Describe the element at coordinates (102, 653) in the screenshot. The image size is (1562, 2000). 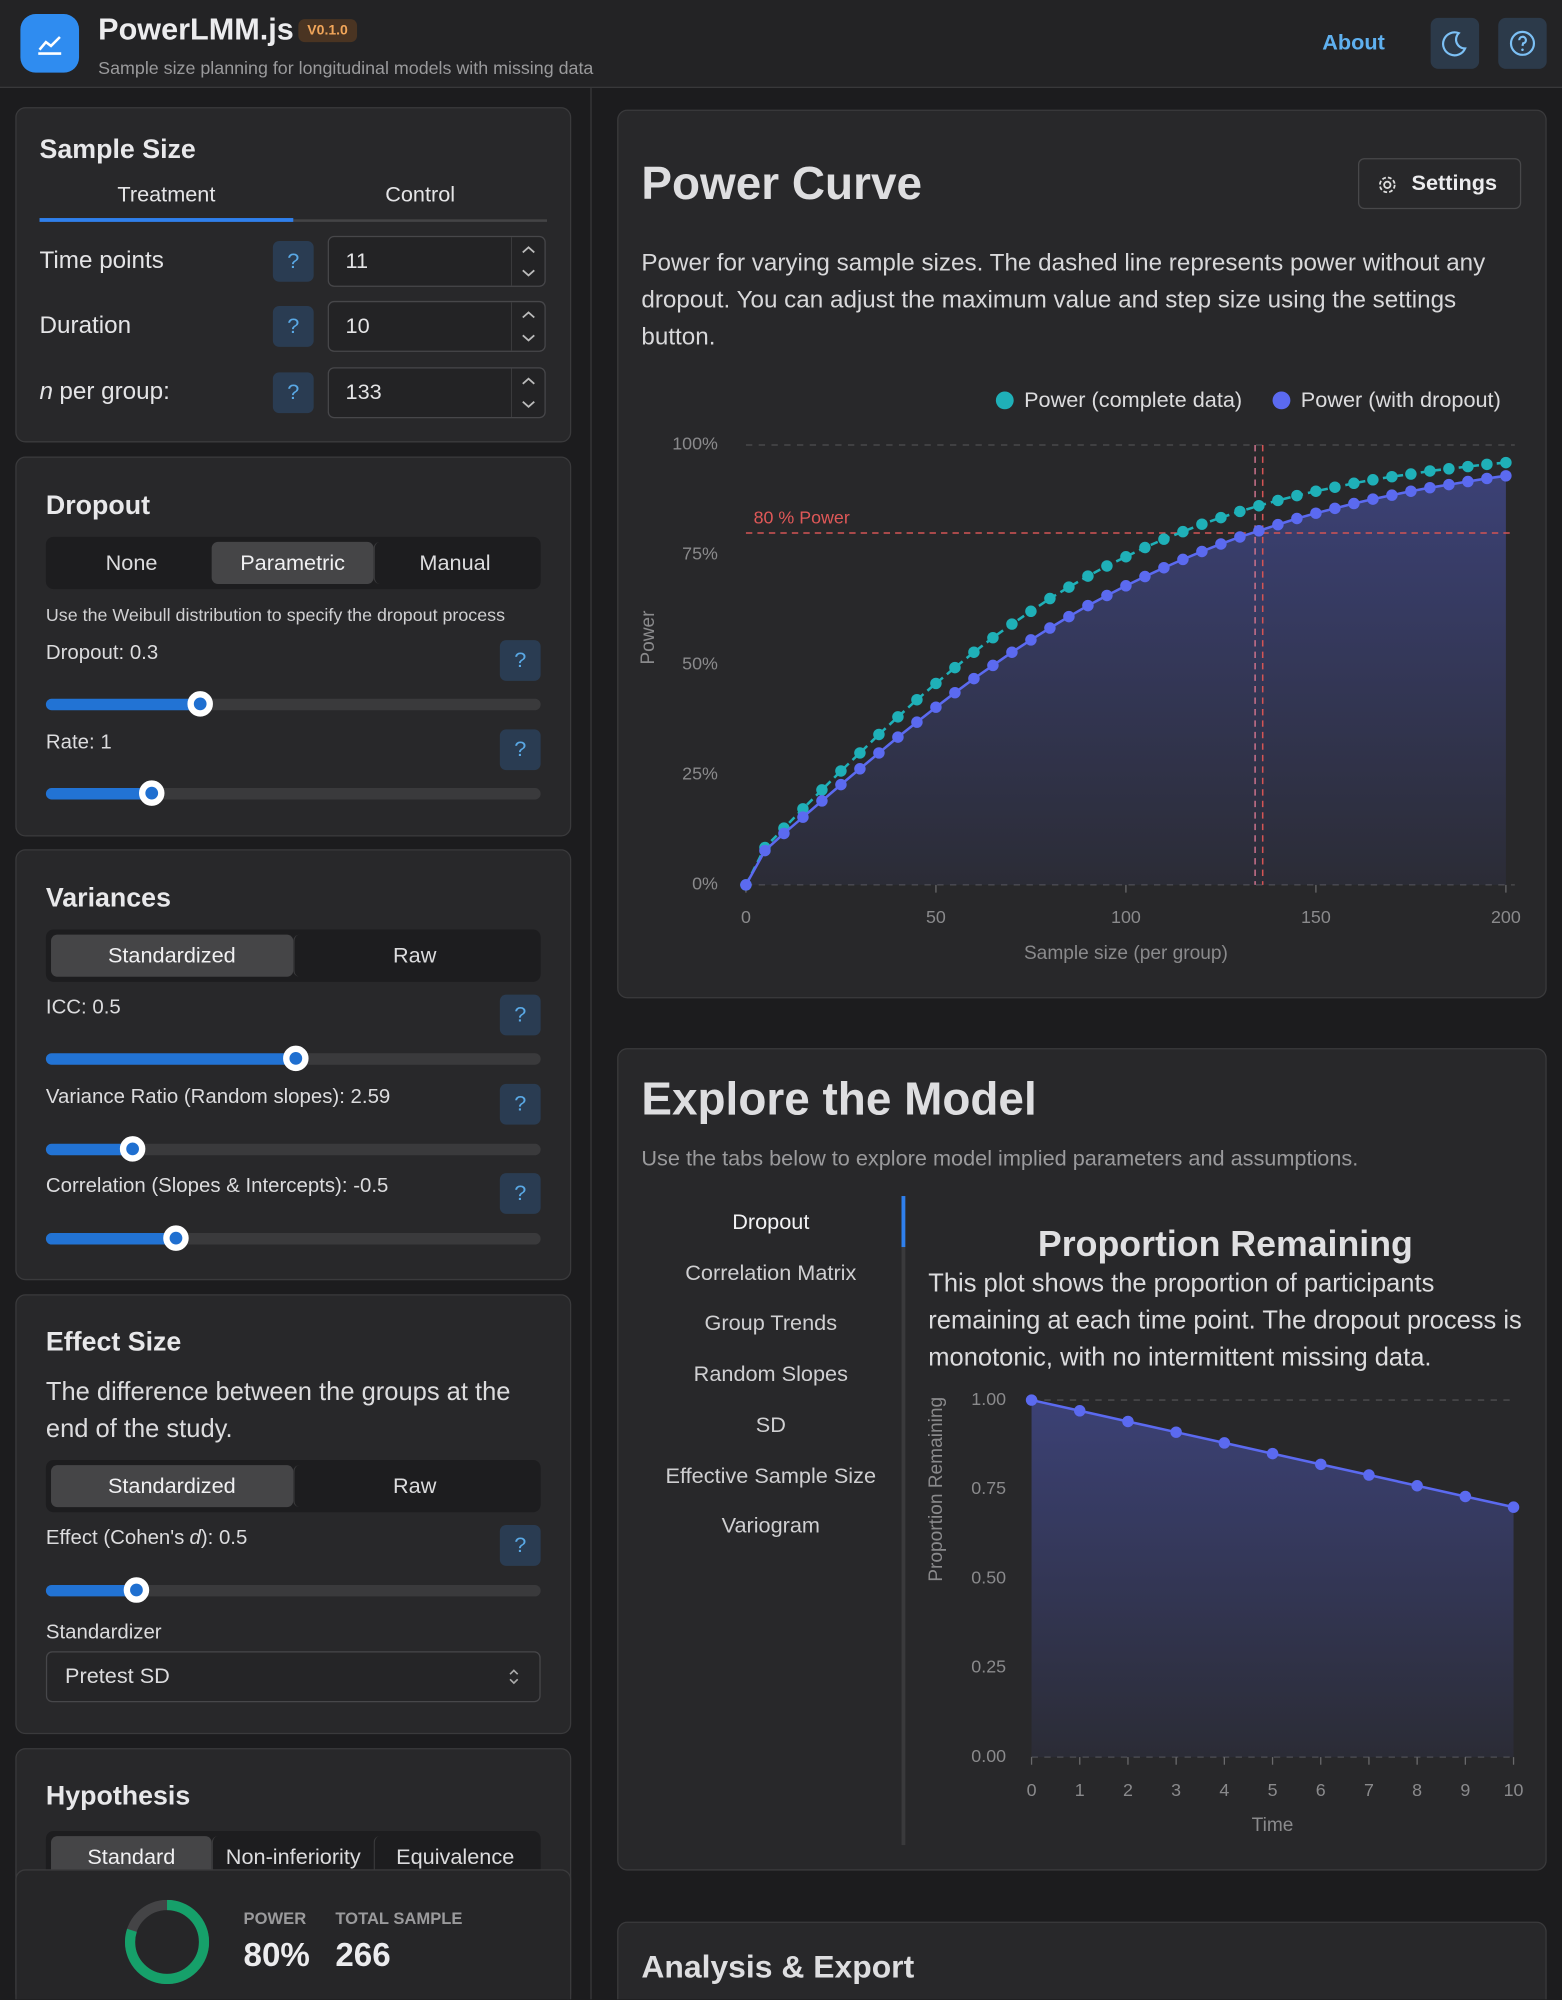
I see `slider-label: Dropout: 0.3` at that location.